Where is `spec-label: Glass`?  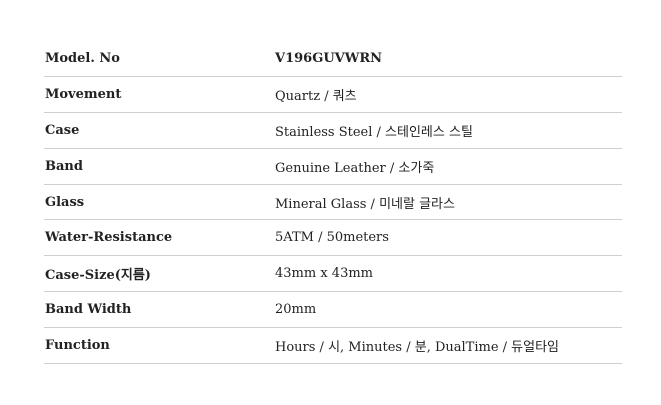 spec-label: Glass is located at coordinates (65, 202).